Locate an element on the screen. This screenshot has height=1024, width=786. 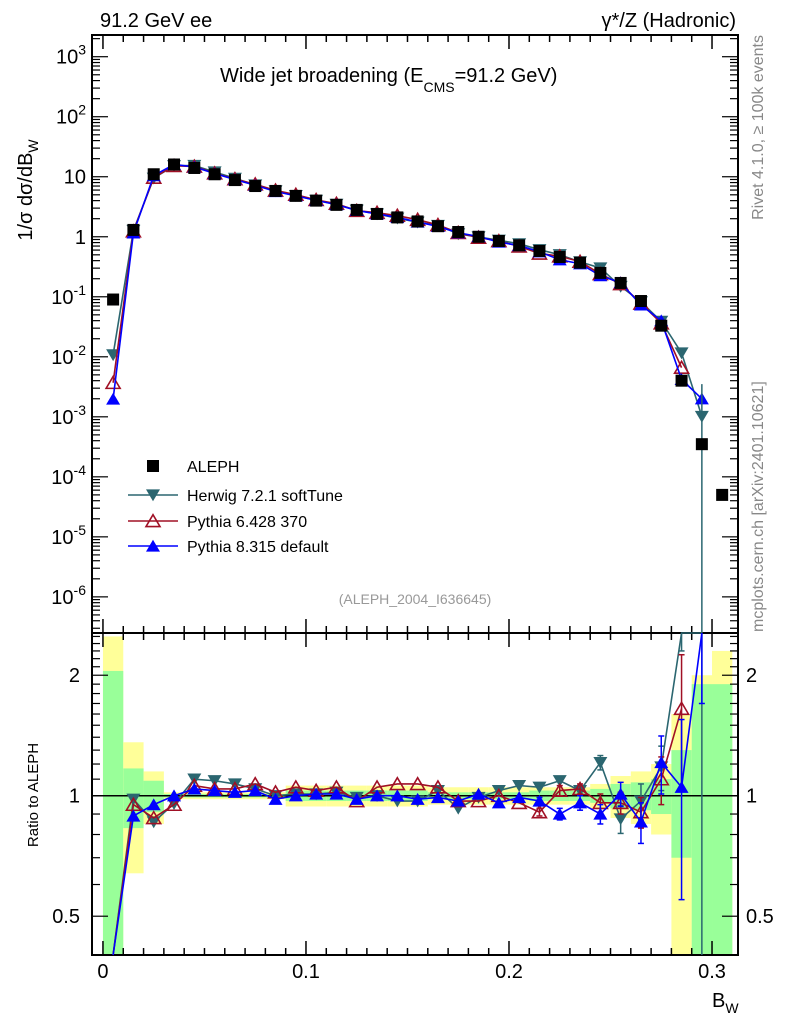
ratio-axis-label: Ratio to ALEPH is located at coordinates (33, 795).